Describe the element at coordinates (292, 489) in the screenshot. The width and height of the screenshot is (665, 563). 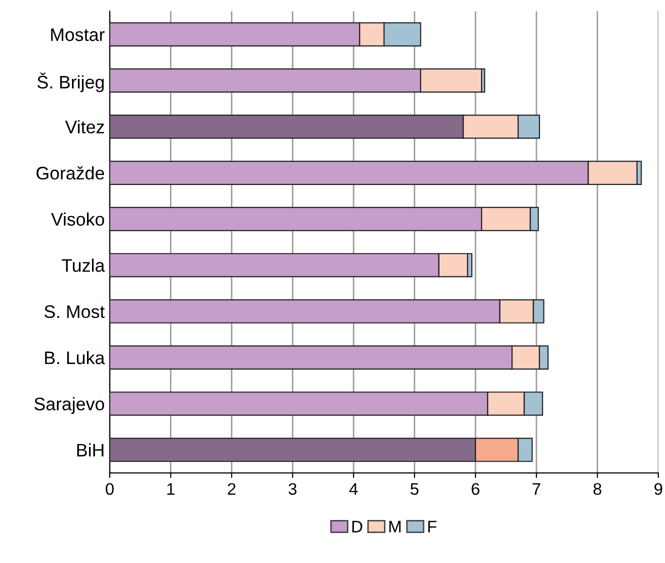
I see `x-tick-label: 3` at that location.